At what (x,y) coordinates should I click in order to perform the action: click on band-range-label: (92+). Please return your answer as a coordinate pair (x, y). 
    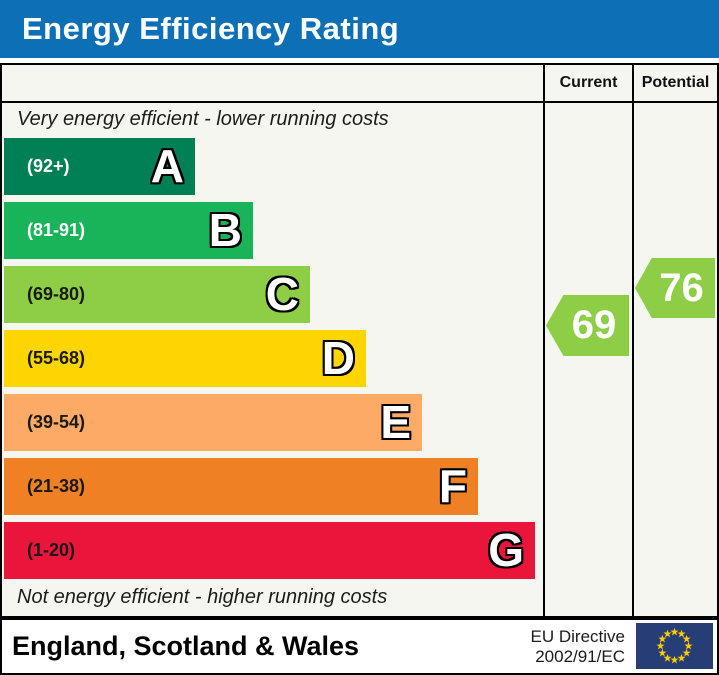
    Looking at the image, I should click on (48, 166).